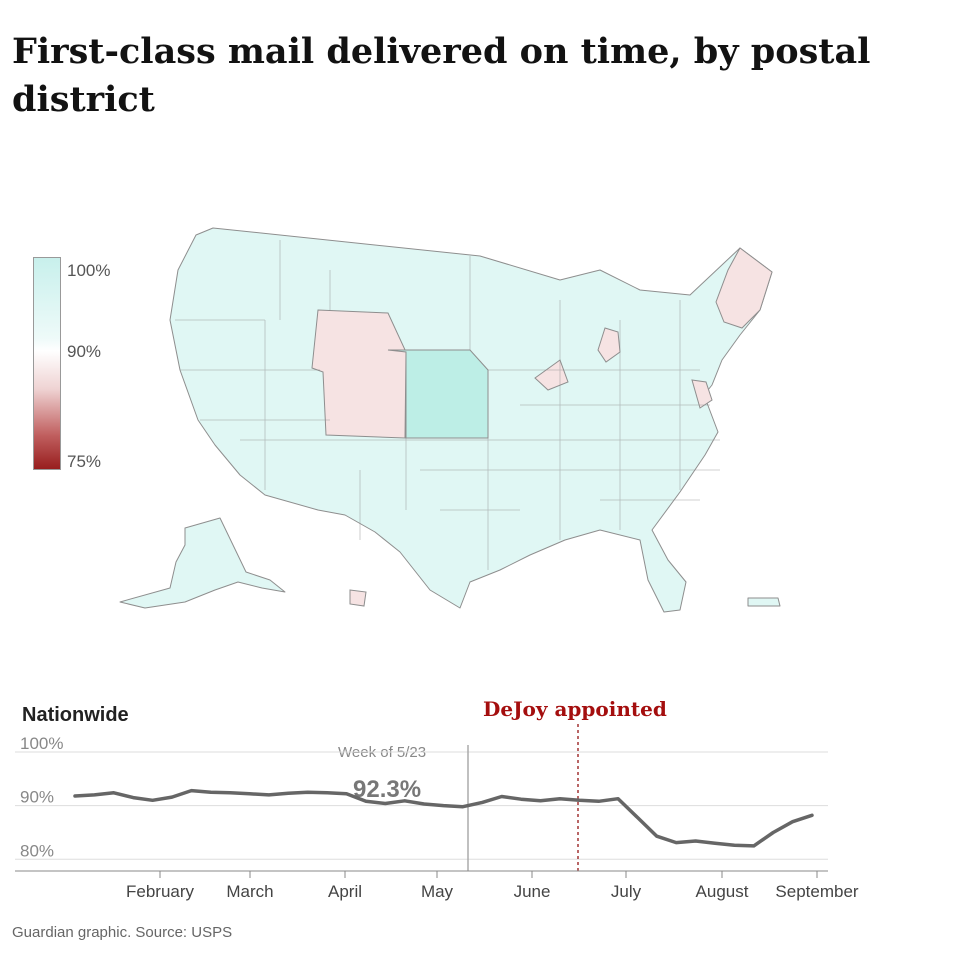 The width and height of the screenshot is (980, 970). What do you see at coordinates (722, 891) in the screenshot?
I see `x-tick-label: August` at bounding box center [722, 891].